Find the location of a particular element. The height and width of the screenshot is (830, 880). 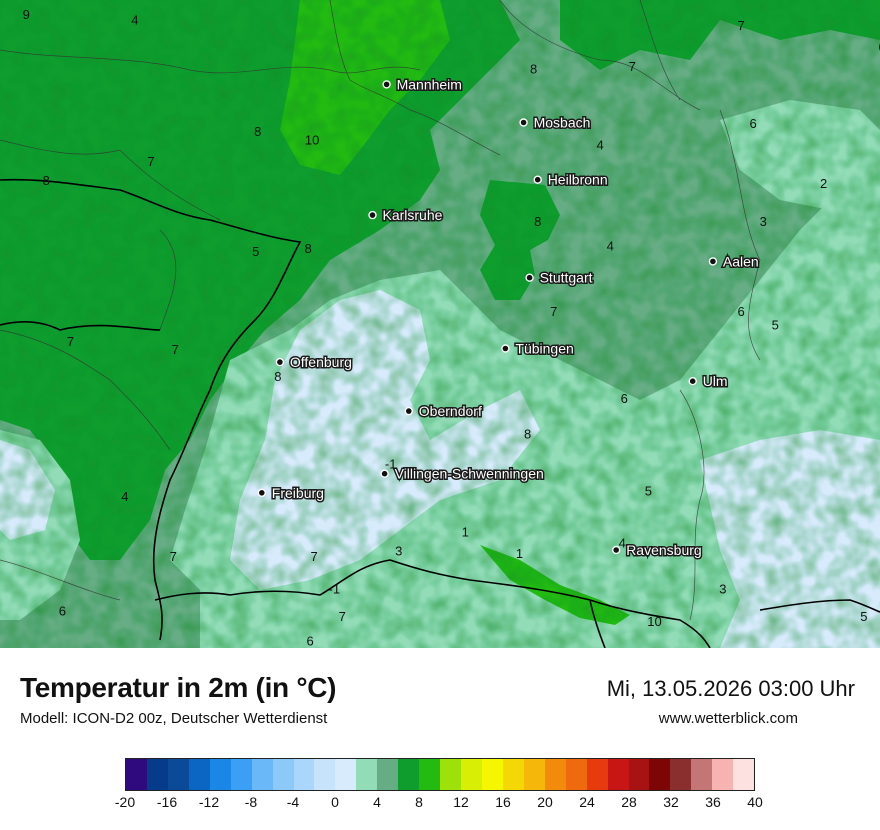

legend-tick-label: 36 is located at coordinates (713, 802).